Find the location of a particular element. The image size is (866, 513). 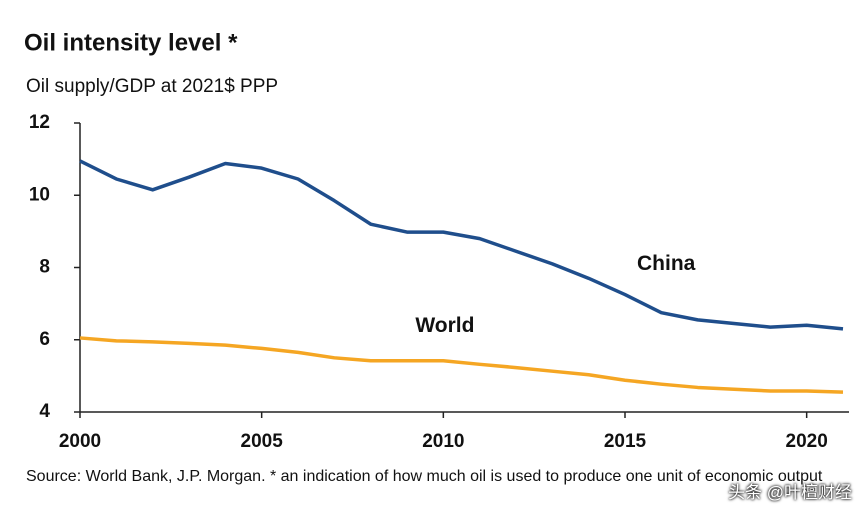

y-tick-label: 6 is located at coordinates (44, 339).